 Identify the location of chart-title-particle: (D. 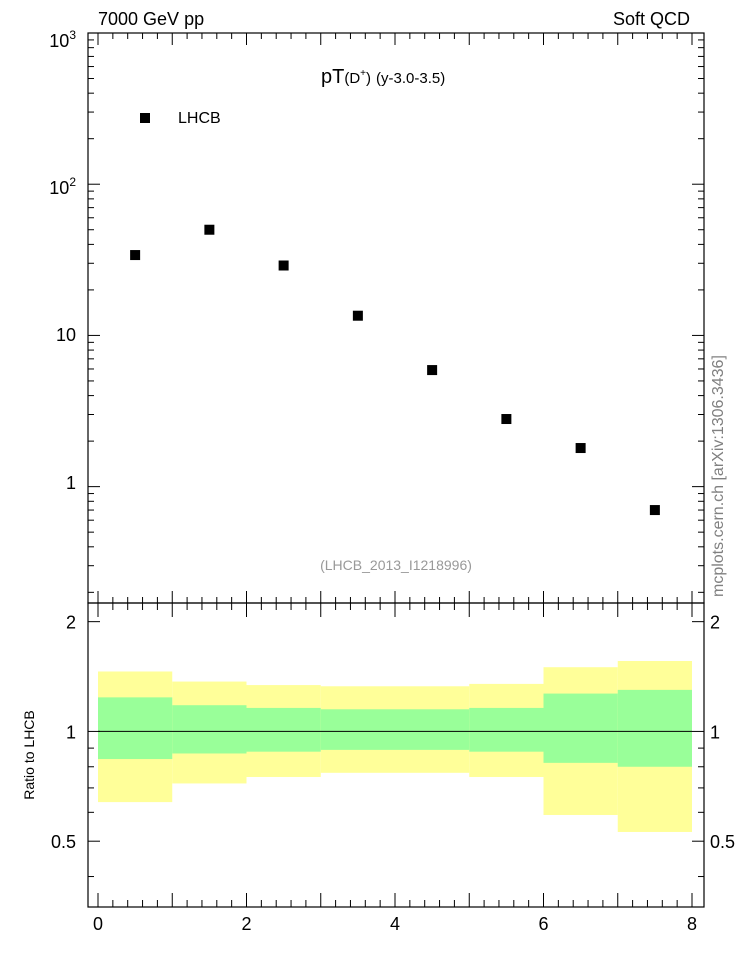
(352, 78).